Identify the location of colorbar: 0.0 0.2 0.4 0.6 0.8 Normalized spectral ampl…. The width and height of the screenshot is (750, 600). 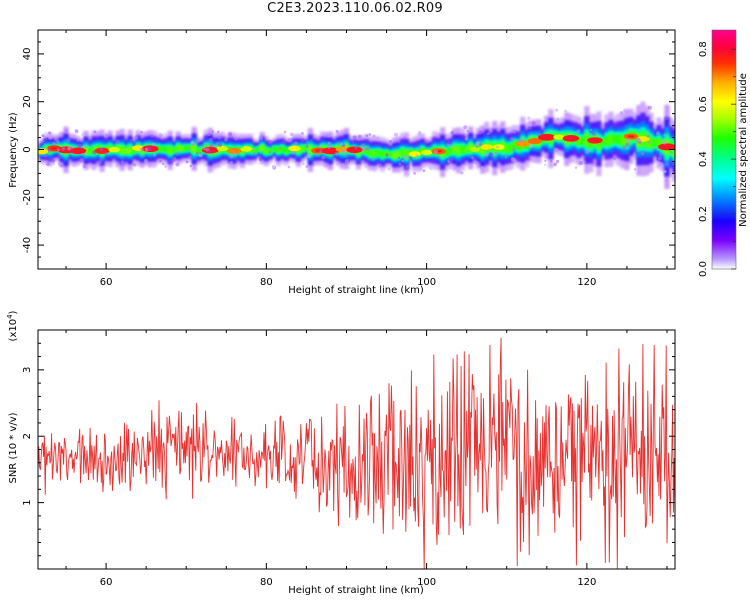
(723, 153).